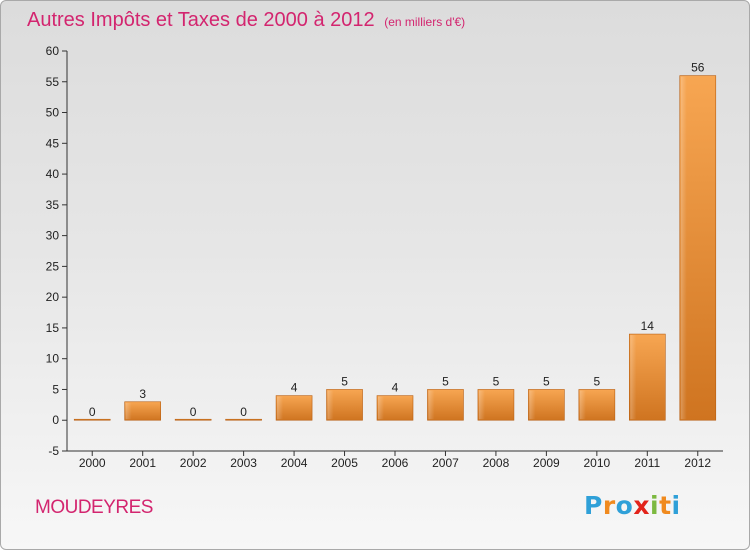 This screenshot has height=550, width=750. Describe the element at coordinates (53, 266) in the screenshot. I see `y-tick-label: 25` at that location.